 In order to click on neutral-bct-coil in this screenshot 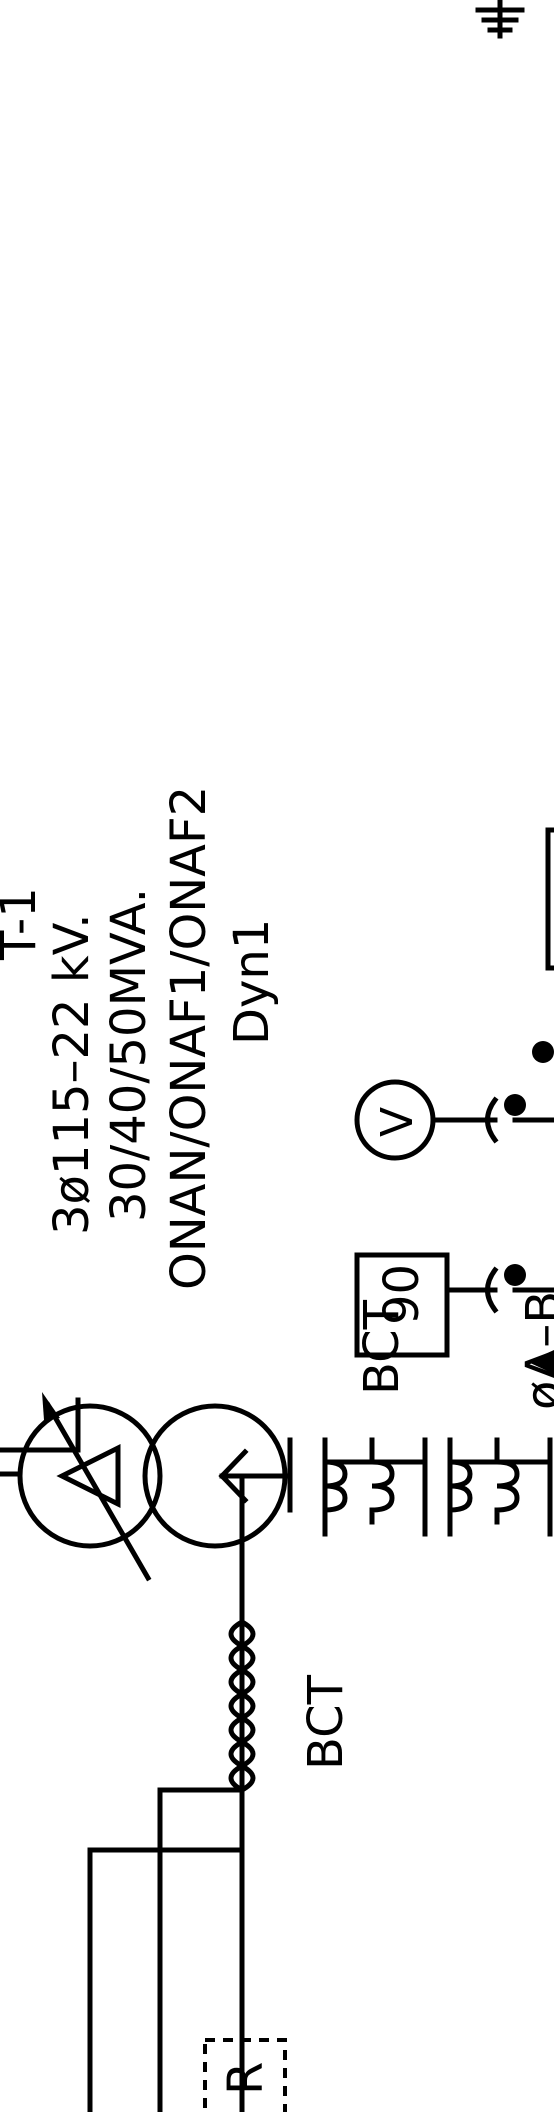, I will do `click(171, 1792)`.